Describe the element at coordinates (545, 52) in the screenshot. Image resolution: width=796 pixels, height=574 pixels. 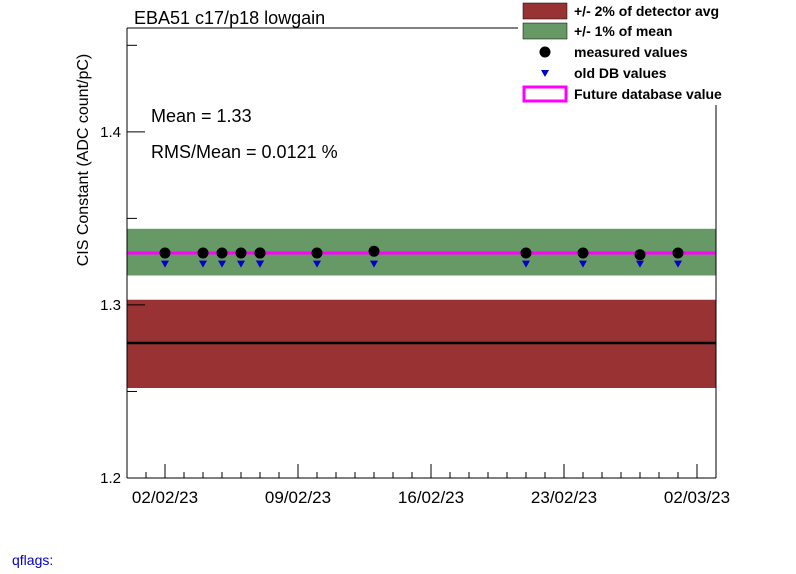
I see `legend-swatch-circle` at that location.